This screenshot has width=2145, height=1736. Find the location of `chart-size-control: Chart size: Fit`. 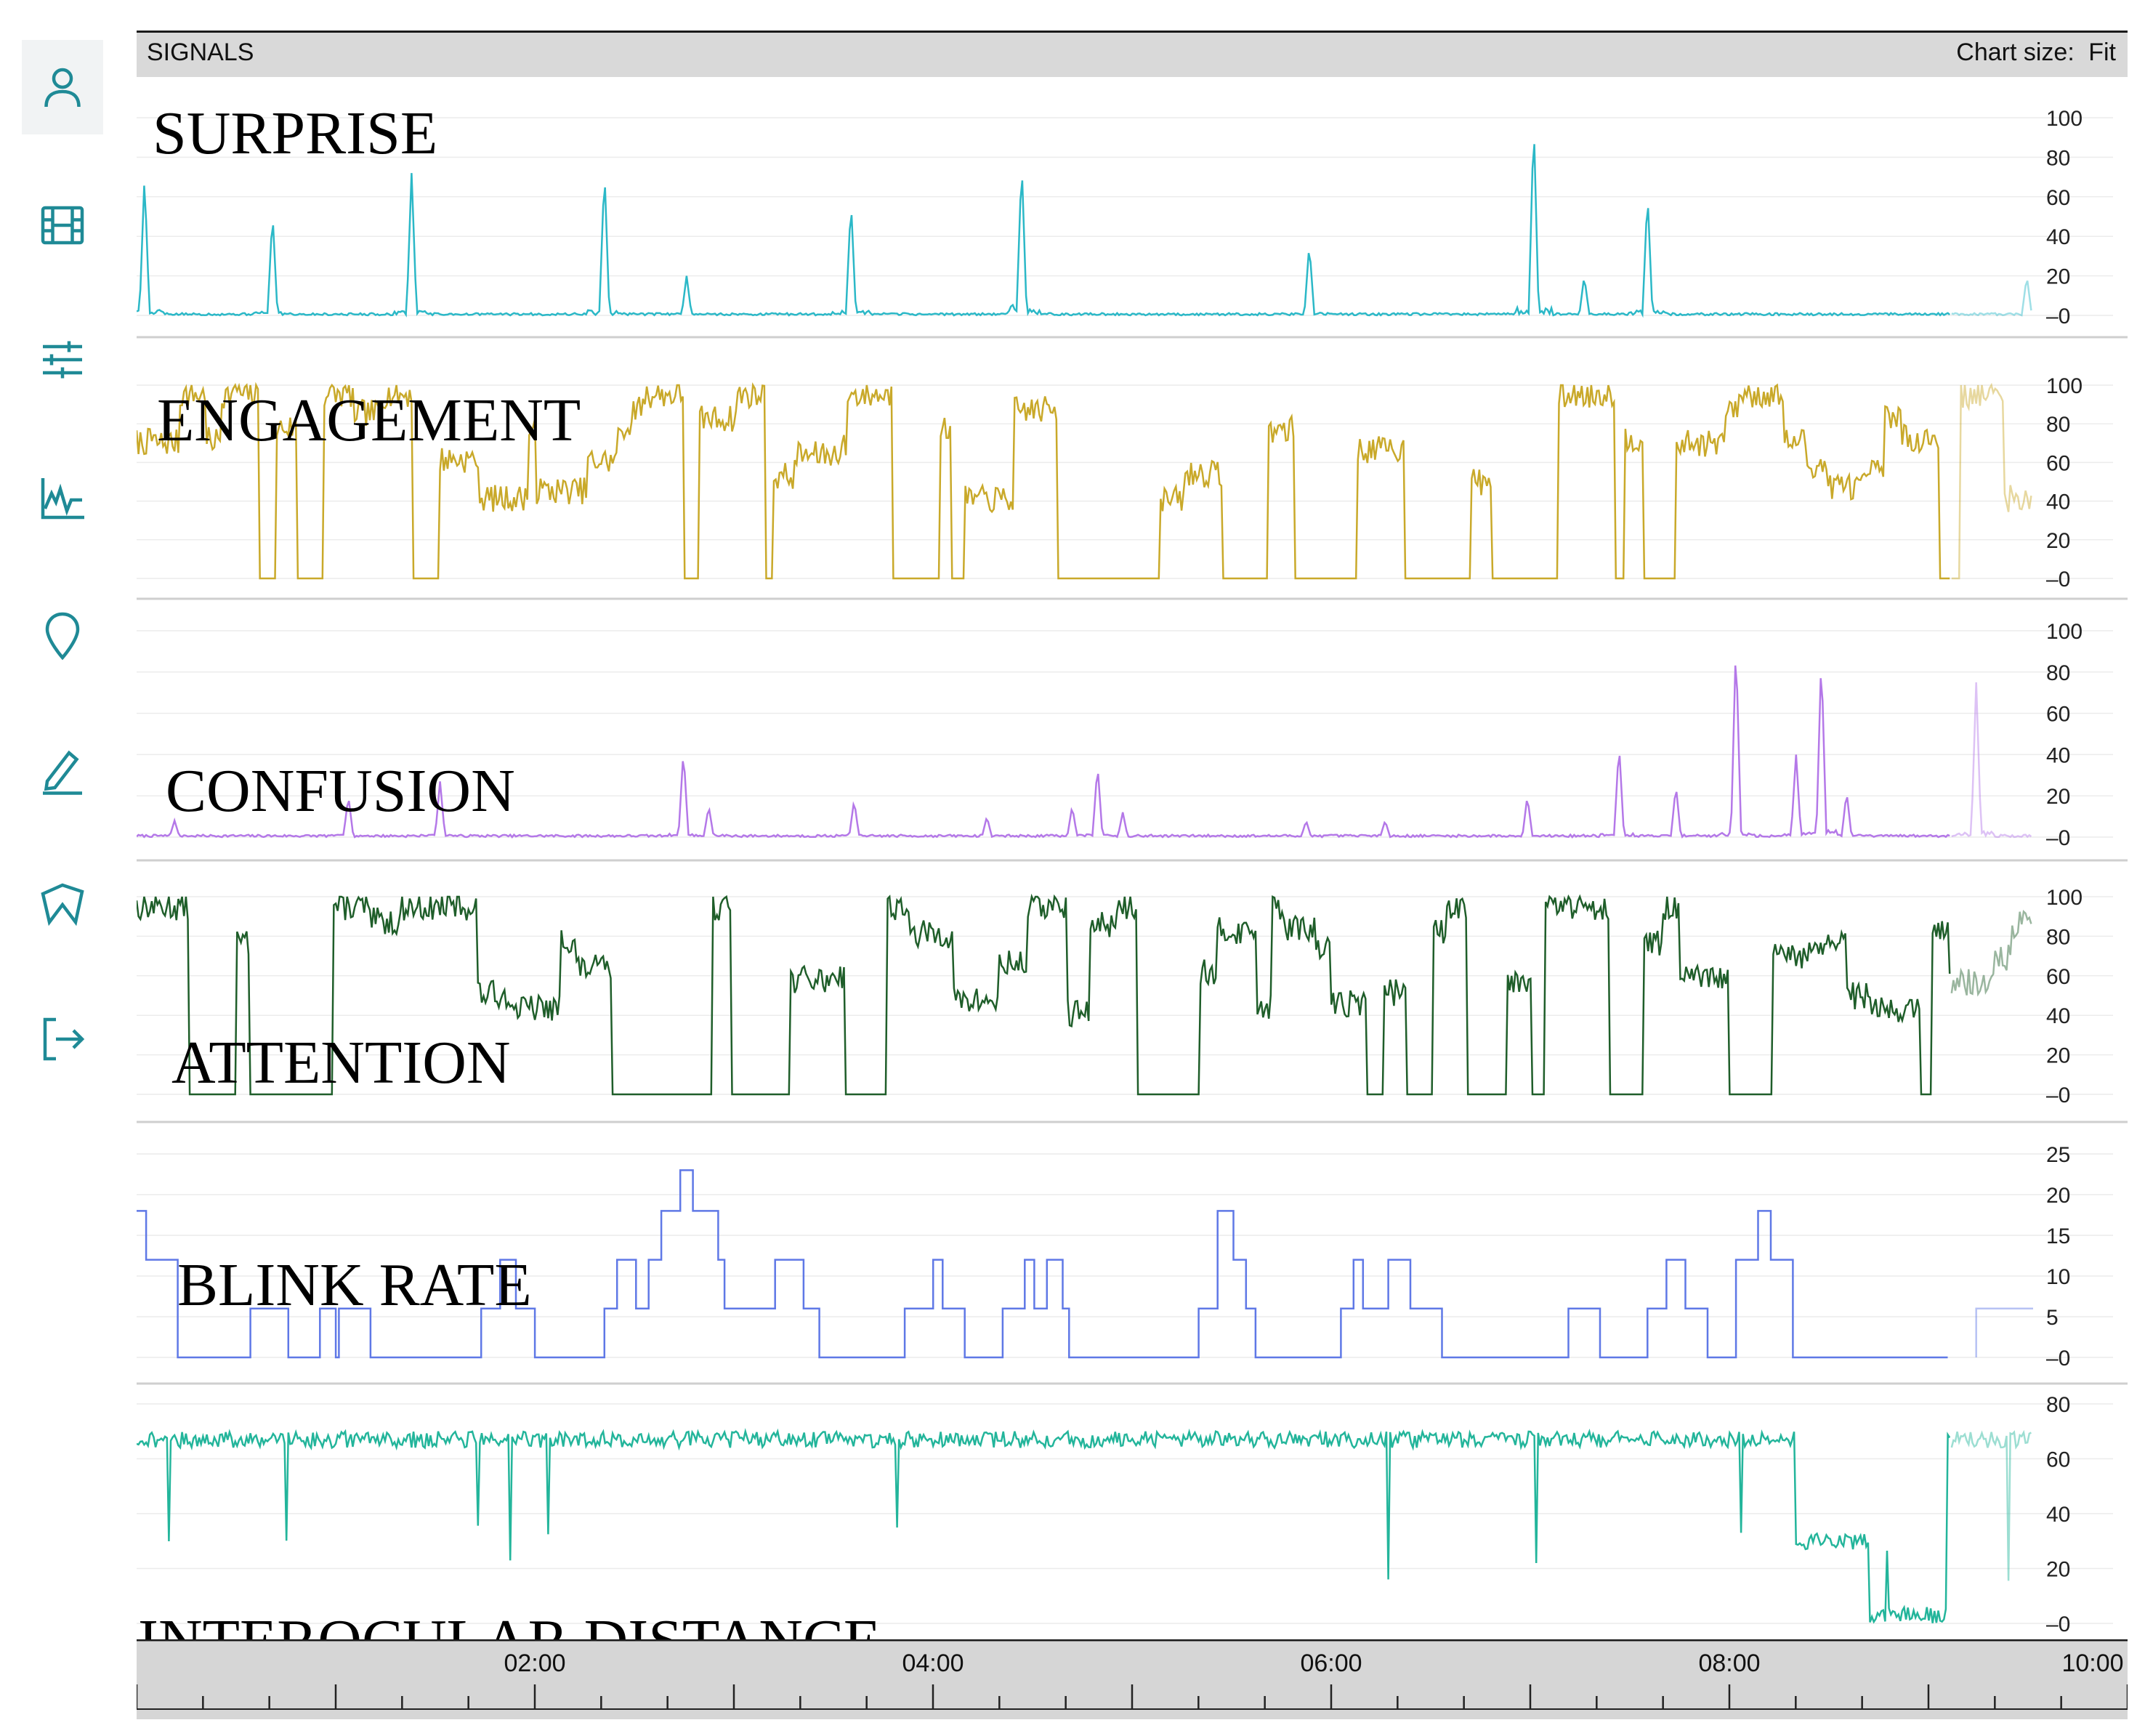

chart-size-control: Chart size: Fit is located at coordinates (2036, 53).